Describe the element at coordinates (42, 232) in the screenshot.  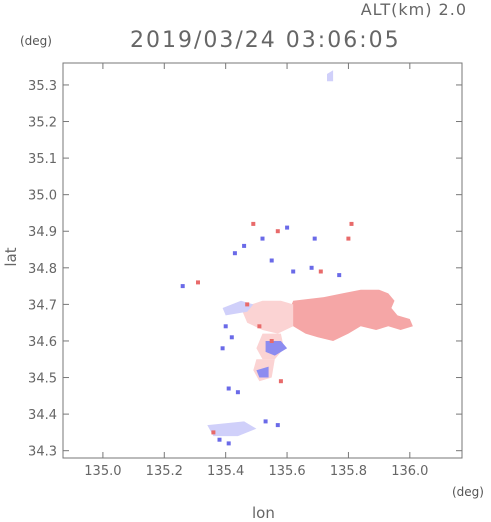
I see `y-tick-label-6: 34.9` at that location.